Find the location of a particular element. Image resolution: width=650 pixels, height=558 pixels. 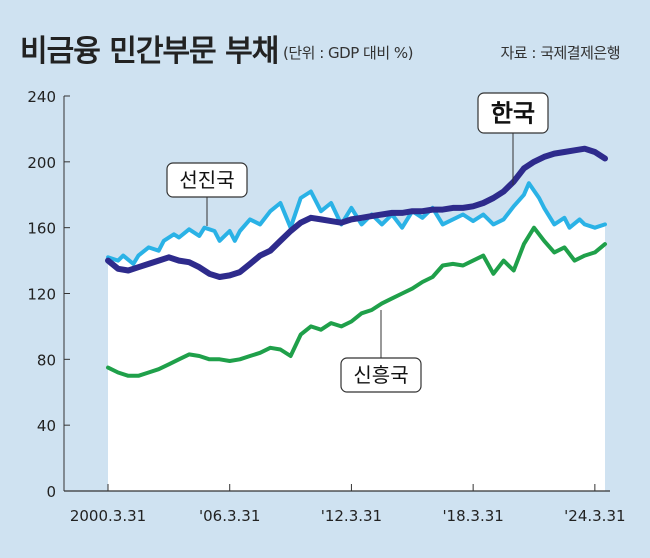

callout-label: 선진국 is located at coordinates (206, 180).